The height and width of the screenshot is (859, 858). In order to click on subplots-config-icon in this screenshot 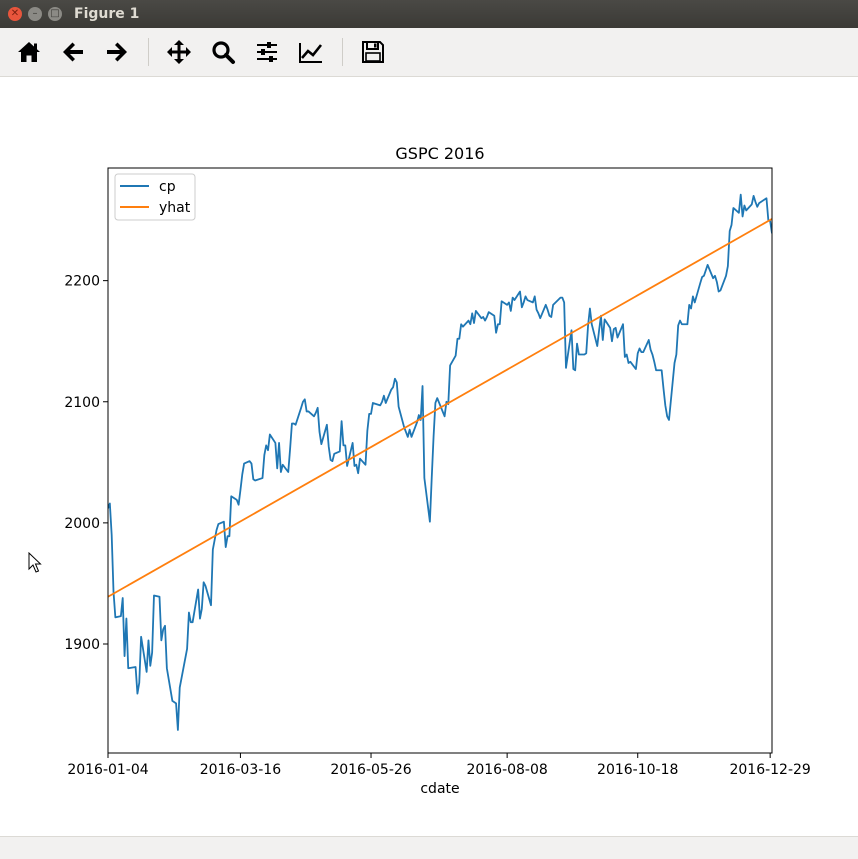, I will do `click(267, 52)`.